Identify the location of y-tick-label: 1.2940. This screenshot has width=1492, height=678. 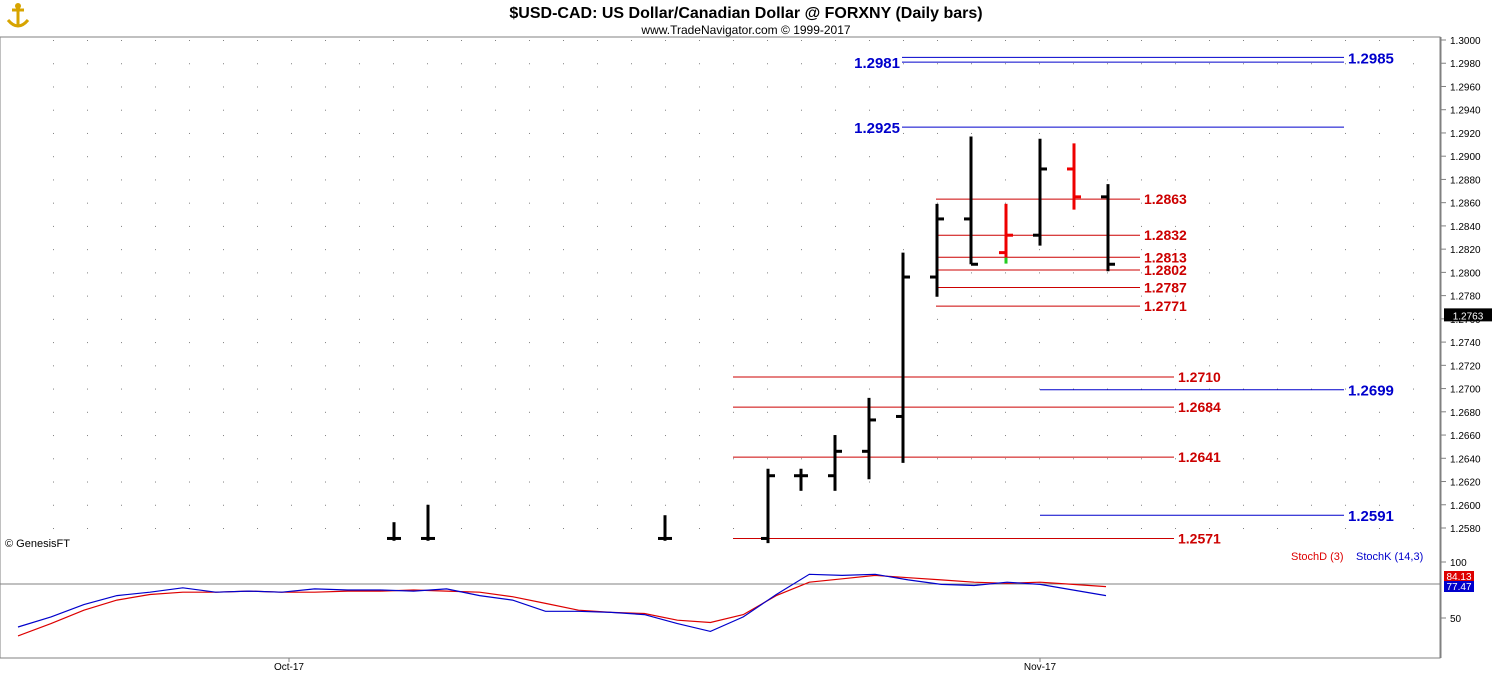
(1465, 111).